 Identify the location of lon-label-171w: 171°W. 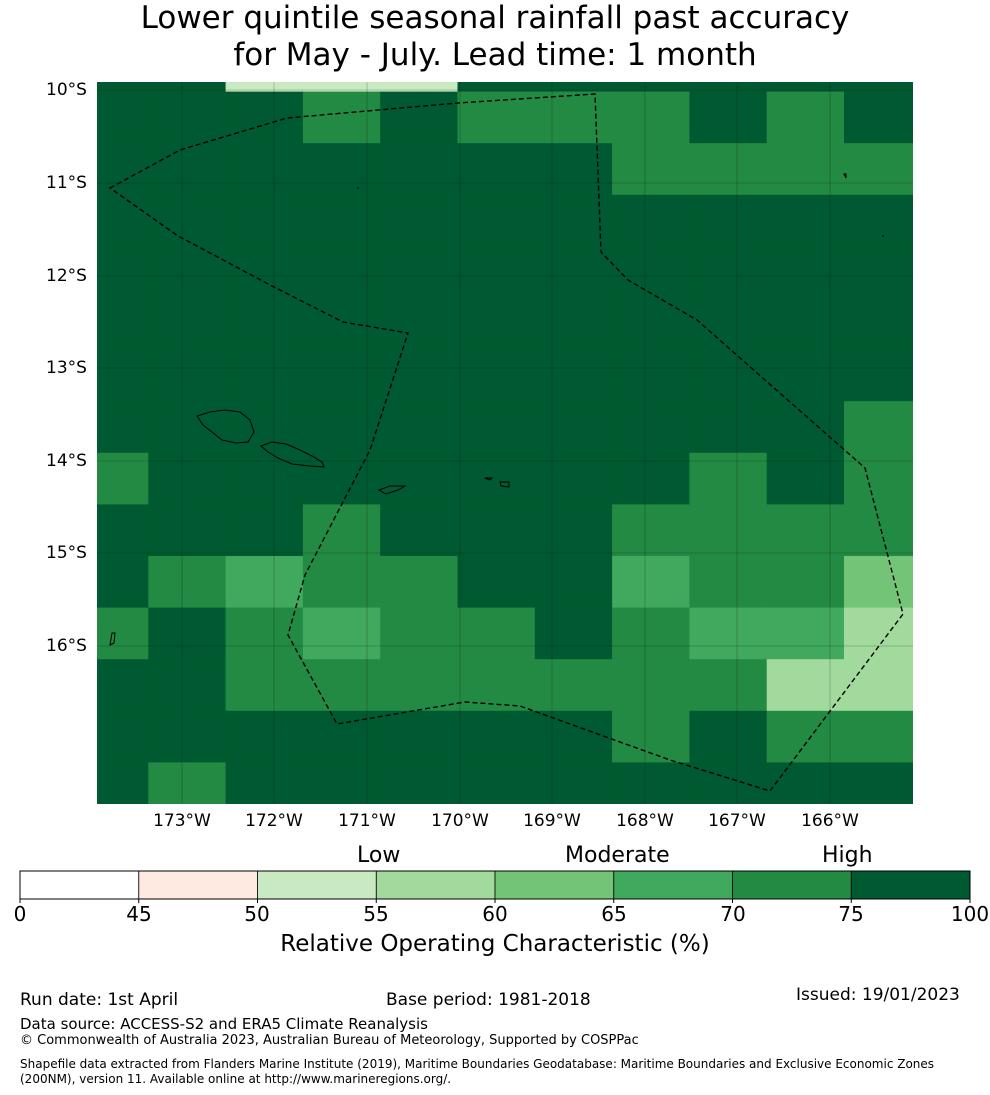
(367, 821).